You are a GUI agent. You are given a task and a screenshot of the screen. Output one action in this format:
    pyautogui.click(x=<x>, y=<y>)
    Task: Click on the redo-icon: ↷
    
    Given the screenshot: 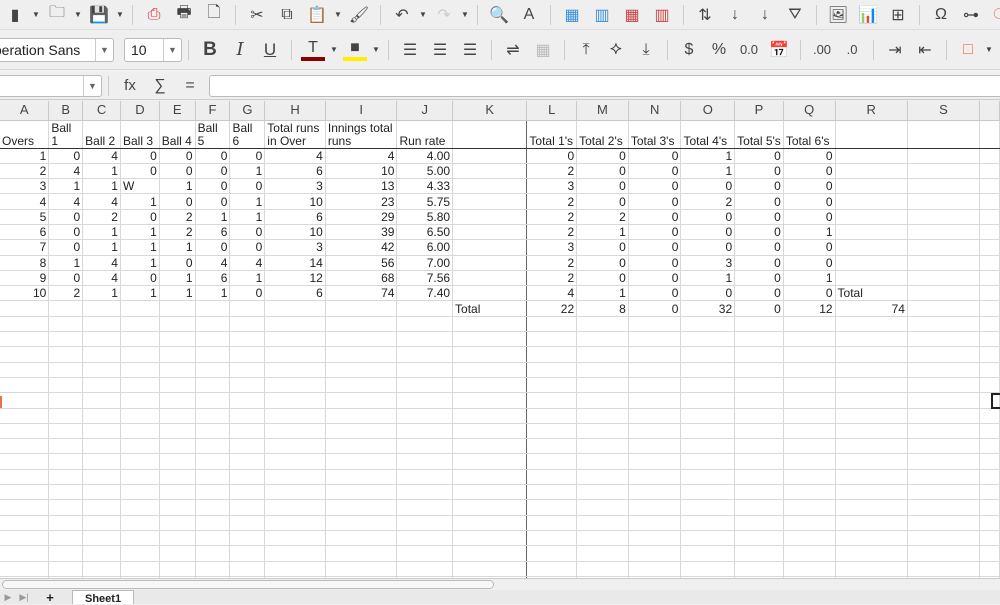 What is the action you would take?
    pyautogui.click(x=444, y=15)
    